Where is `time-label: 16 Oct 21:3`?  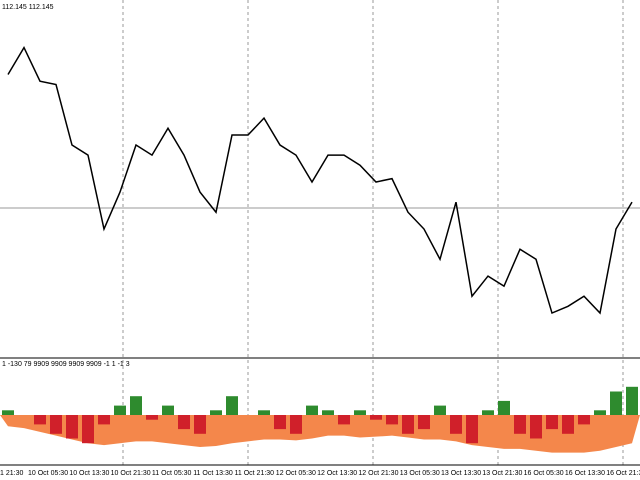 time-label: 16 Oct 21:3 is located at coordinates (623, 473).